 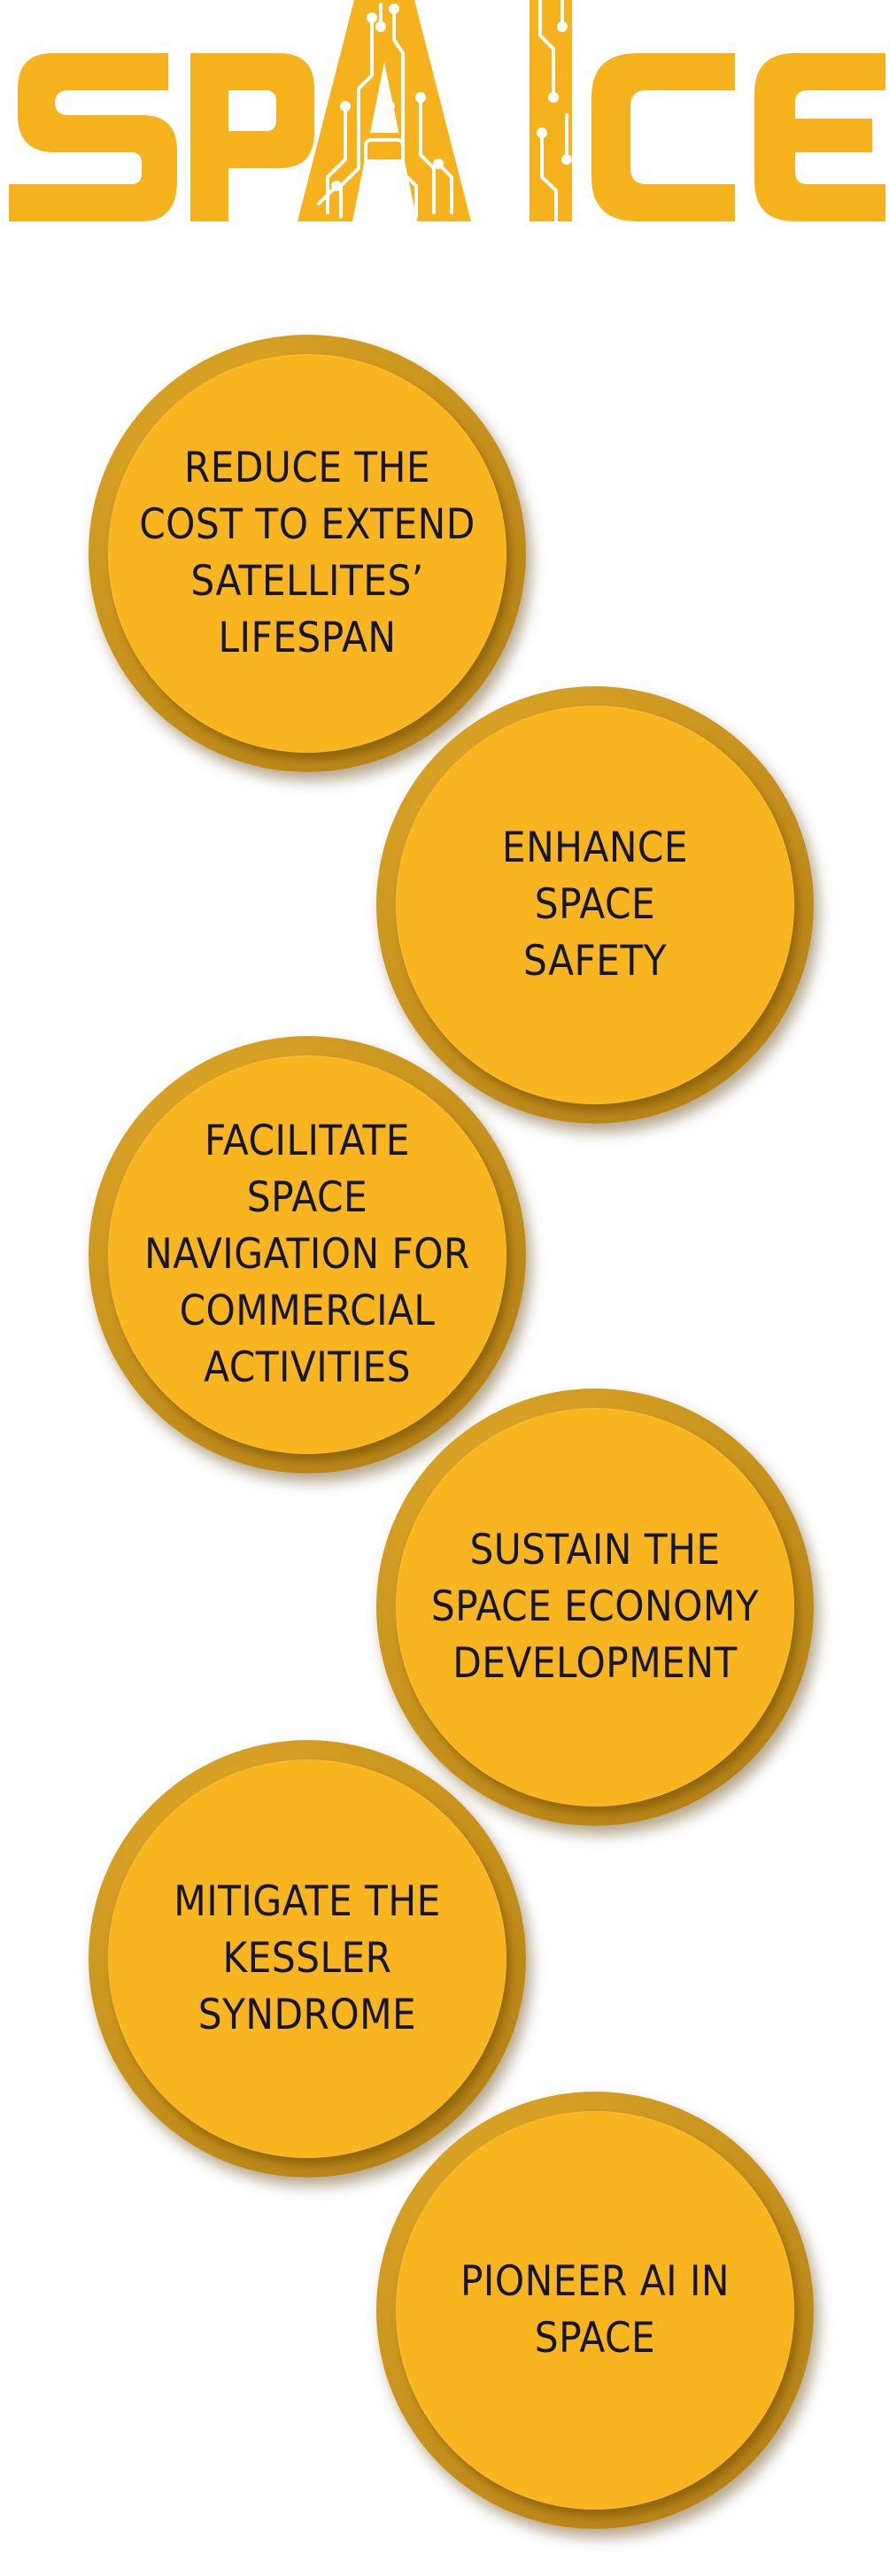 I want to click on logo-letter-a-circuit, so click(x=384, y=110).